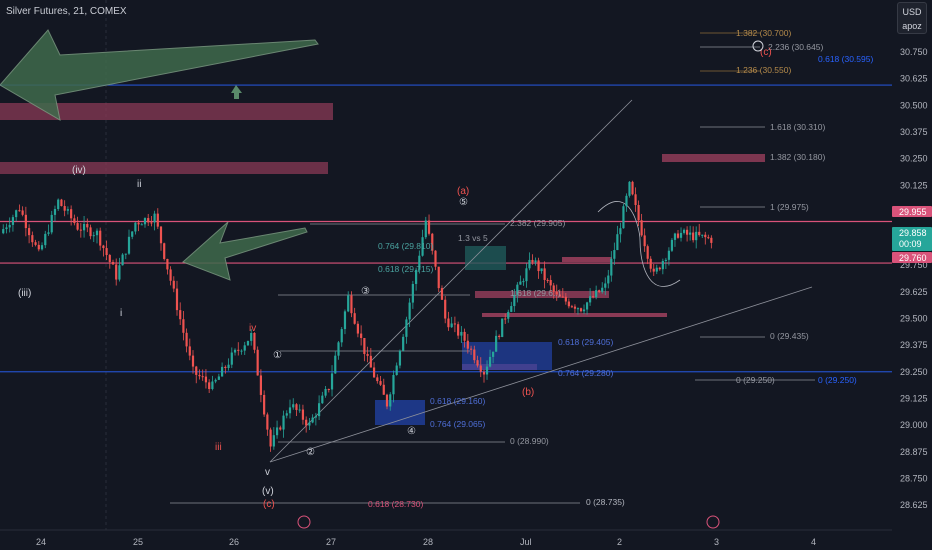 Image resolution: width=932 pixels, height=550 pixels. I want to click on currency-label: USD, so click(912, 12).